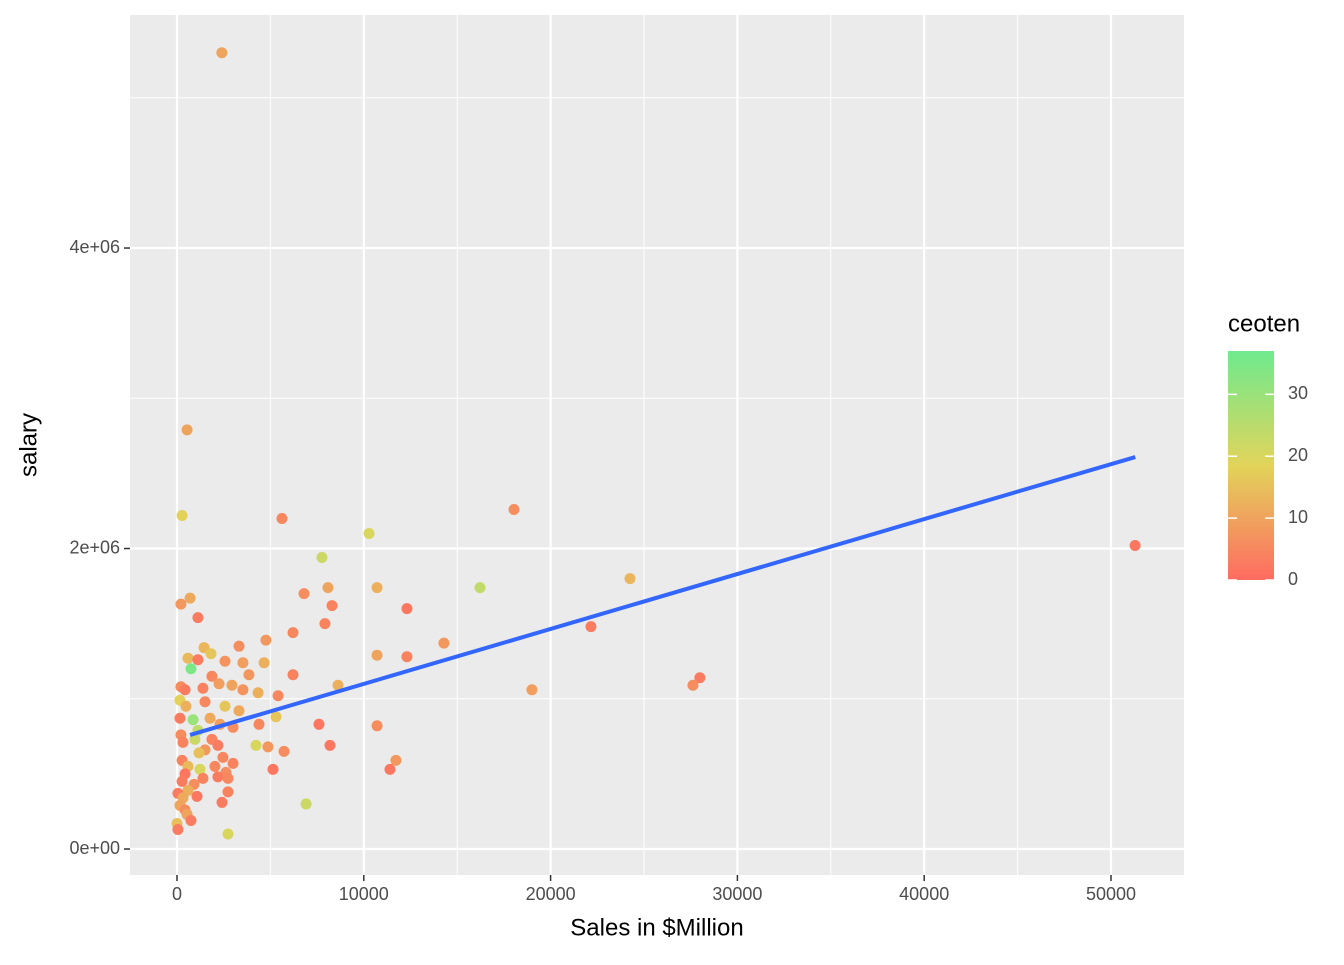  Describe the element at coordinates (924, 894) in the screenshot. I see `x-tick-label: 40000` at that location.